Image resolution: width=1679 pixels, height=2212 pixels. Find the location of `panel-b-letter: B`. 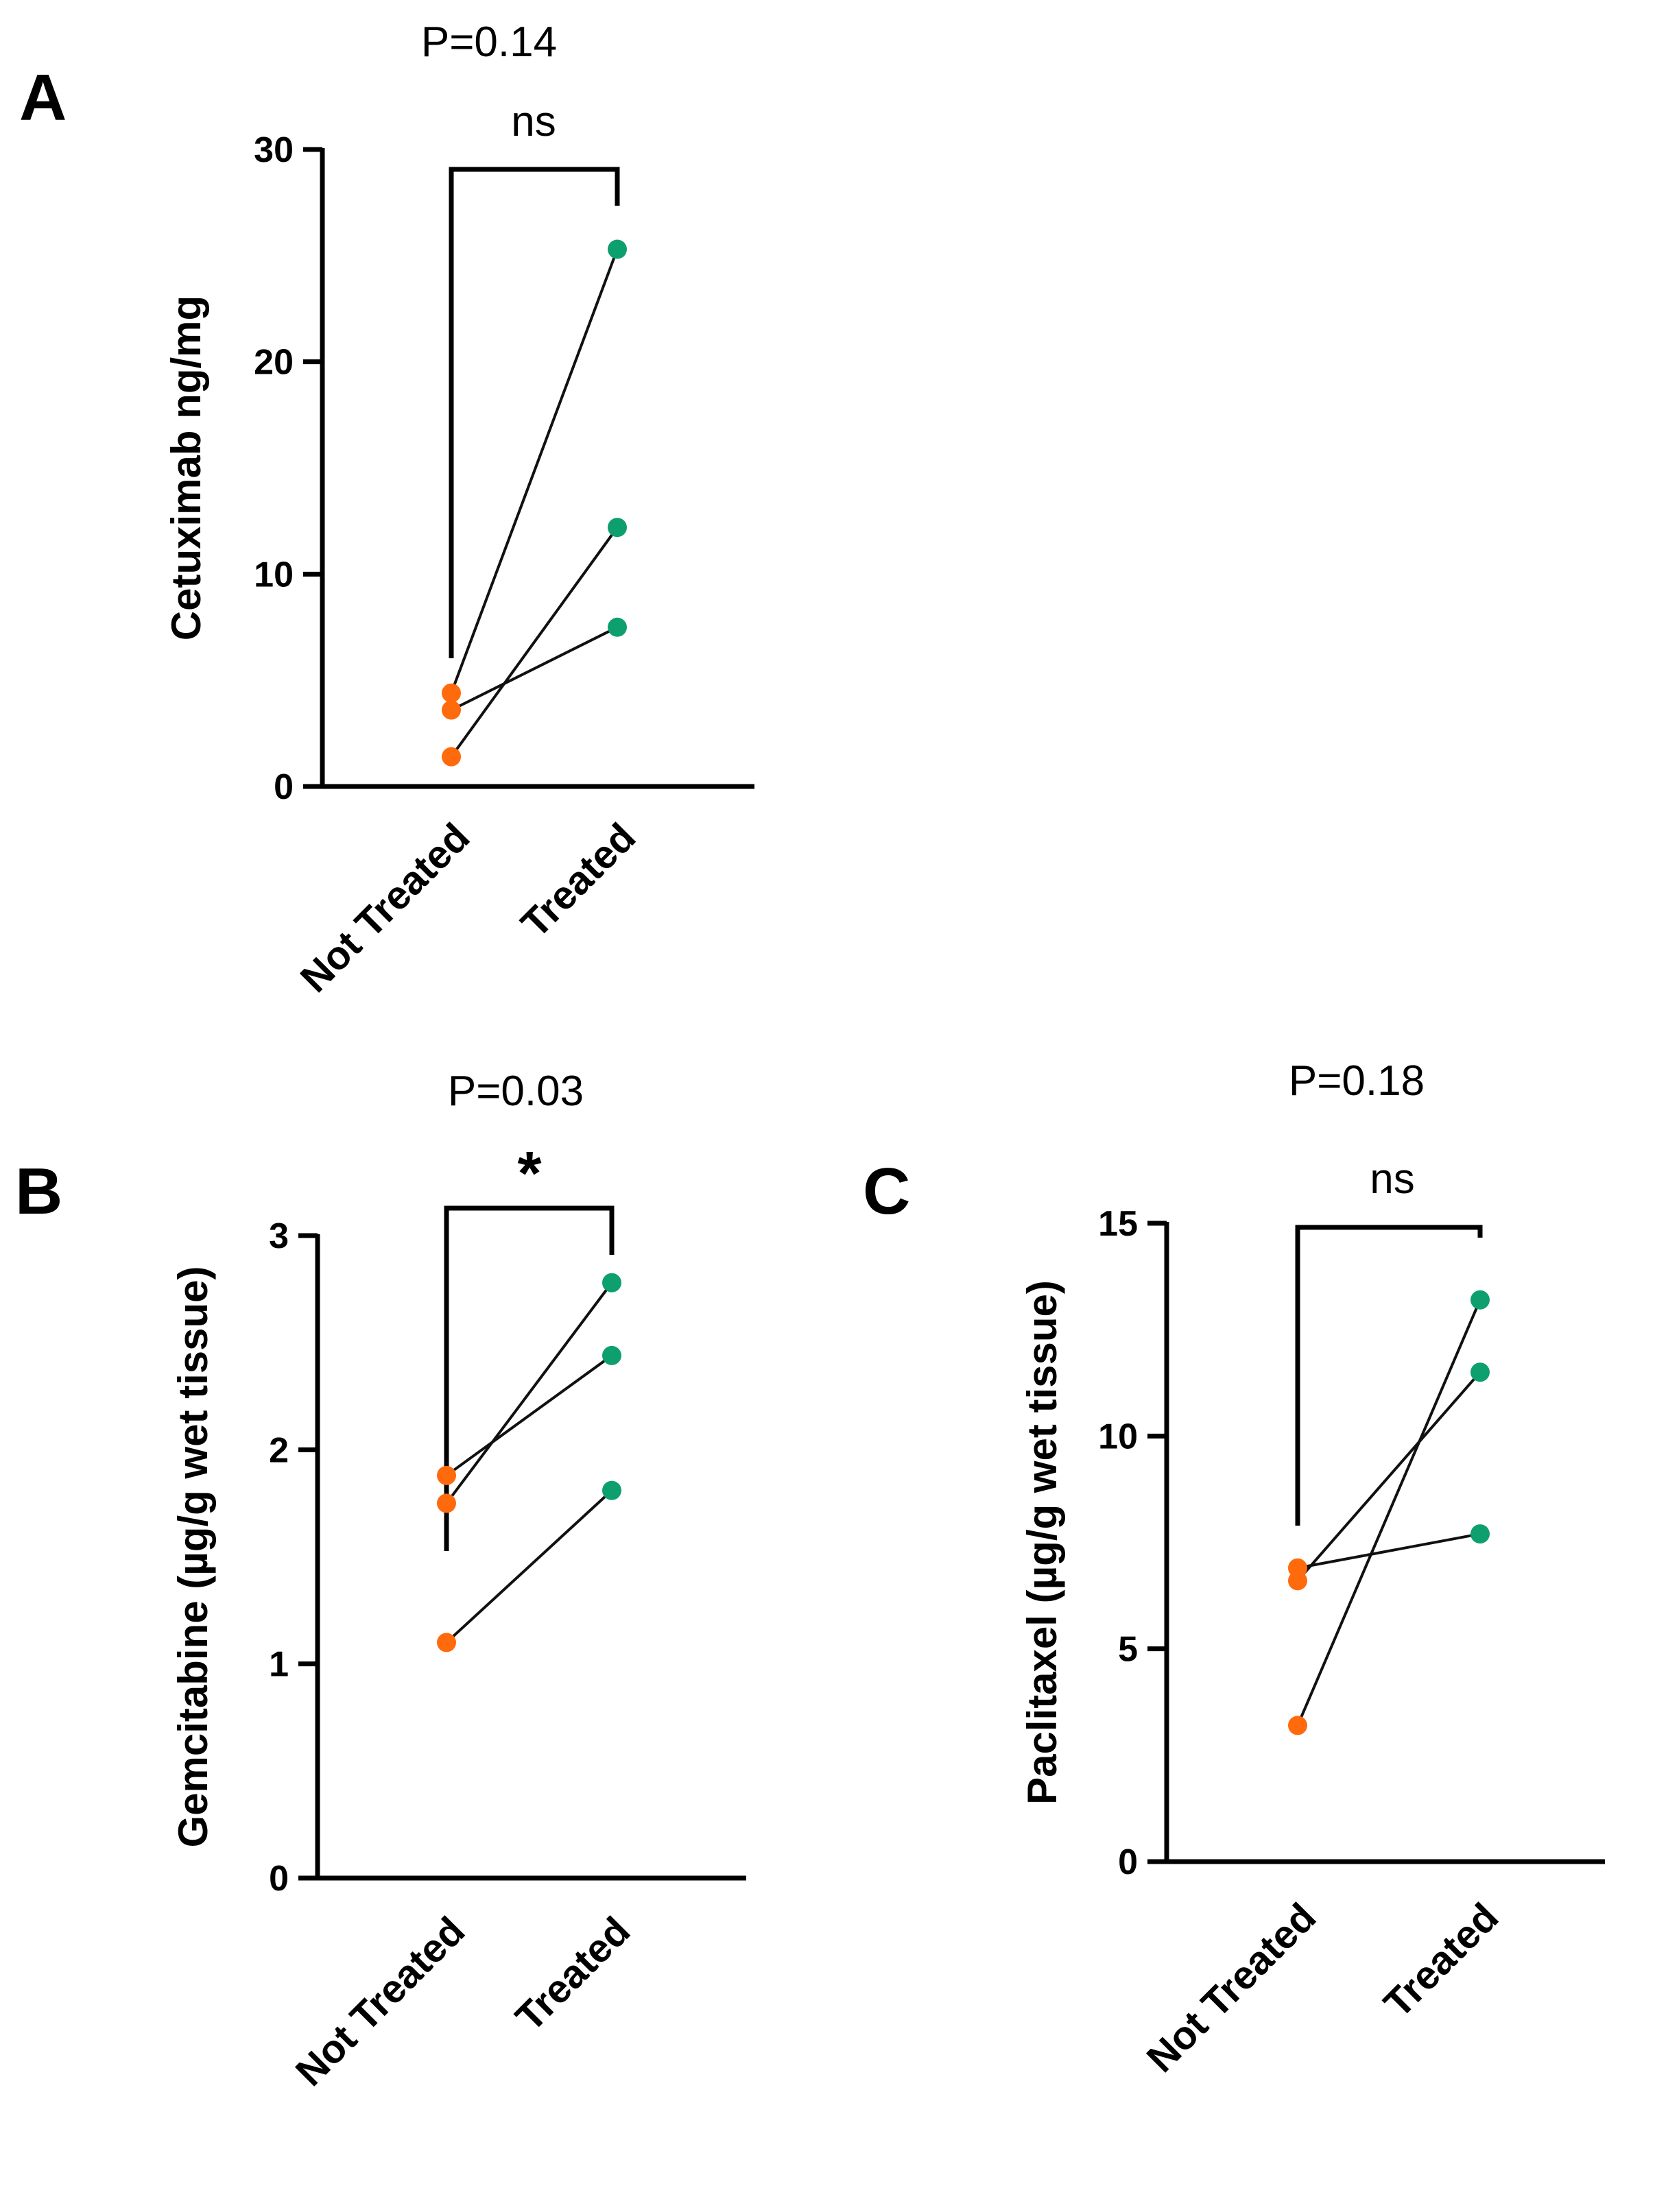

panel-b-letter: B is located at coordinates (39, 1191).